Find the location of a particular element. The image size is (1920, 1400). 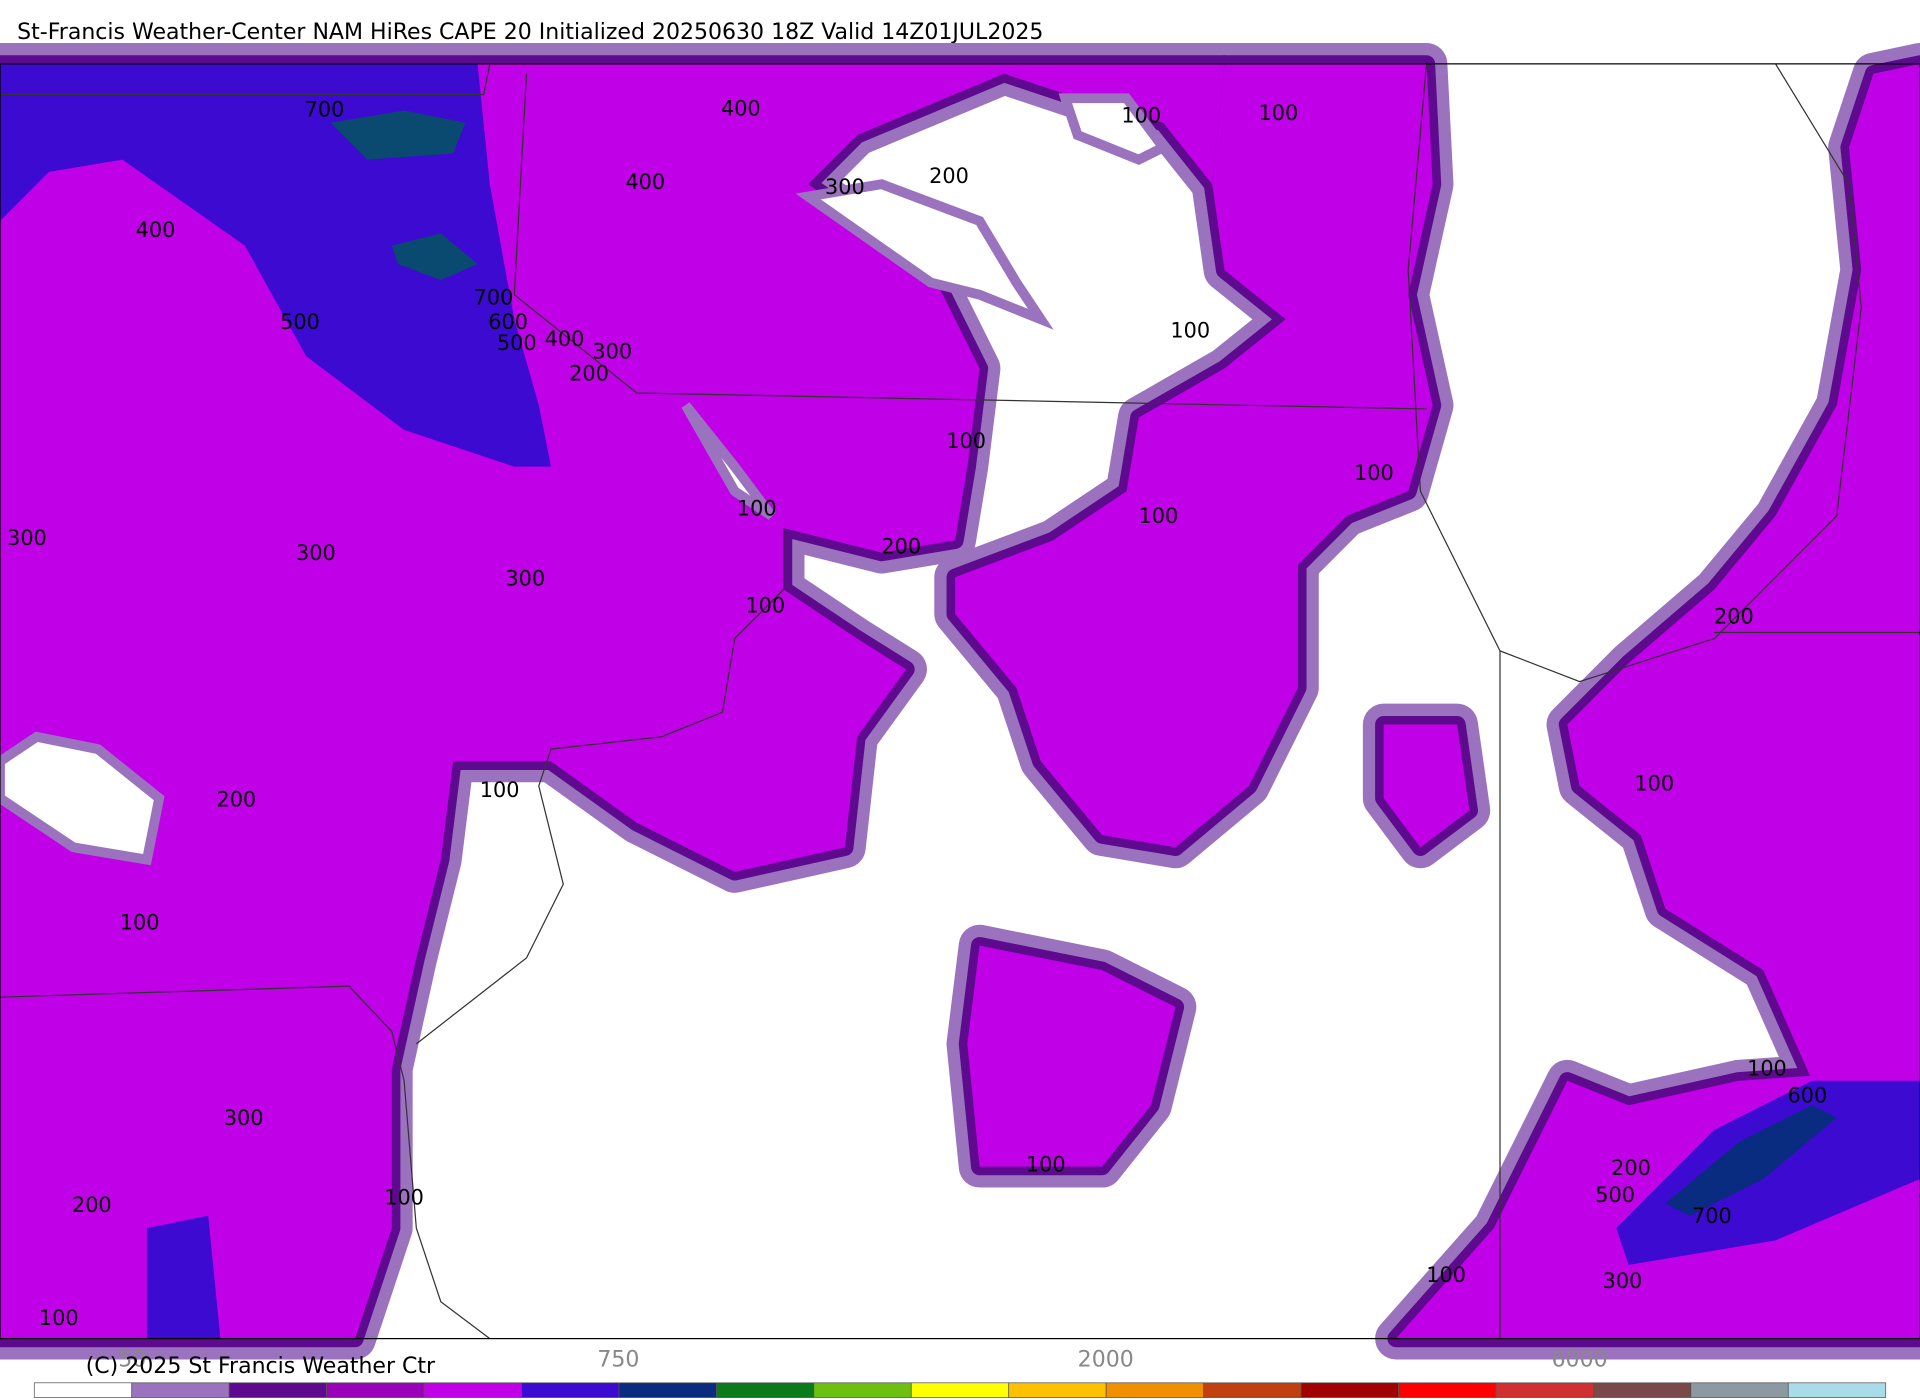

colorbar-label: 2000 is located at coordinates (1106, 1360).